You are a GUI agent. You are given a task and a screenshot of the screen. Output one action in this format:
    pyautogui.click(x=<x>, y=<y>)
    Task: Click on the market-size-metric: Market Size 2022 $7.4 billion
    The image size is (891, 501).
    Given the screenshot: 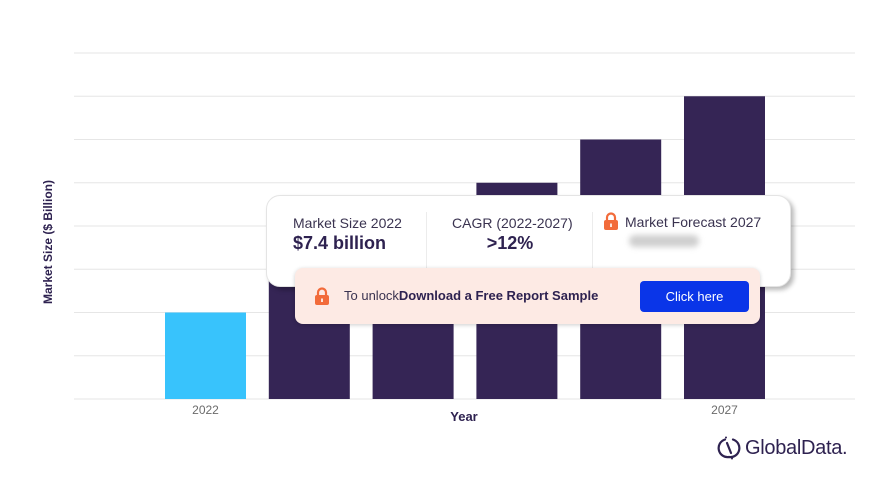 What is the action you would take?
    pyautogui.click(x=347, y=260)
    